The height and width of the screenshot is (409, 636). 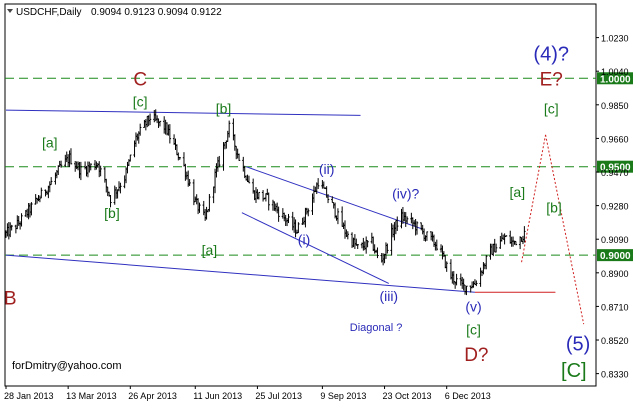 What do you see at coordinates (574, 371) in the screenshot?
I see `wave-label: [C]` at bounding box center [574, 371].